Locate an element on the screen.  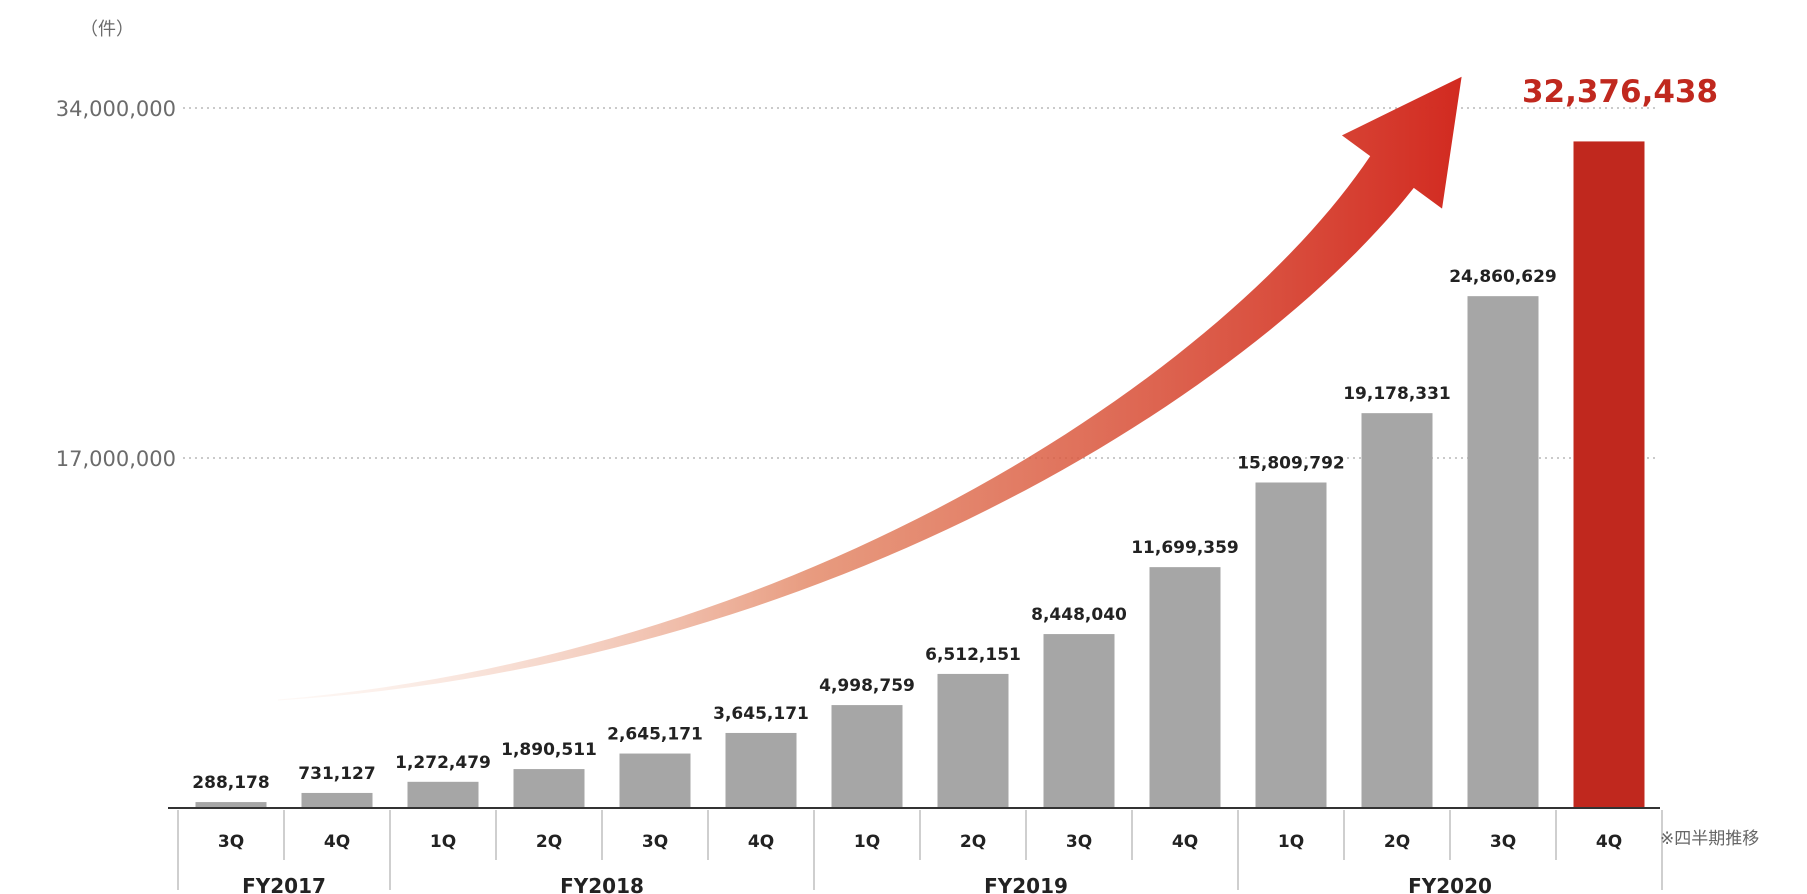
quarterly-note: ※四半期推移 is located at coordinates (1709, 839).